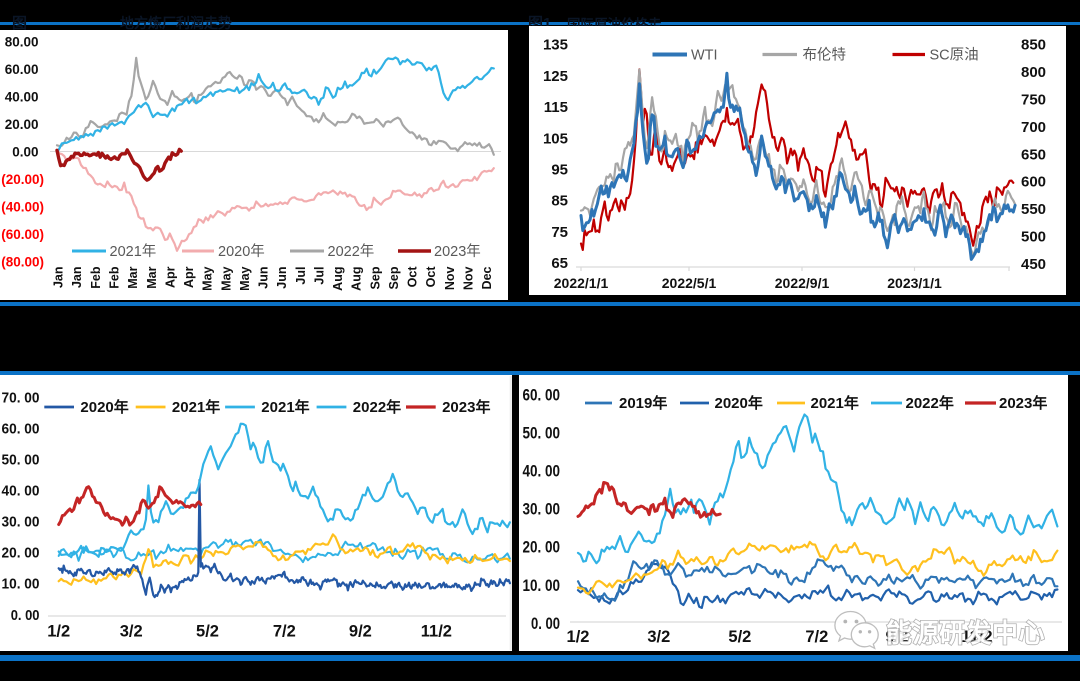 The height and width of the screenshot is (681, 1080). Describe the element at coordinates (556, 107) in the screenshot. I see `svg-text: 115` at that location.